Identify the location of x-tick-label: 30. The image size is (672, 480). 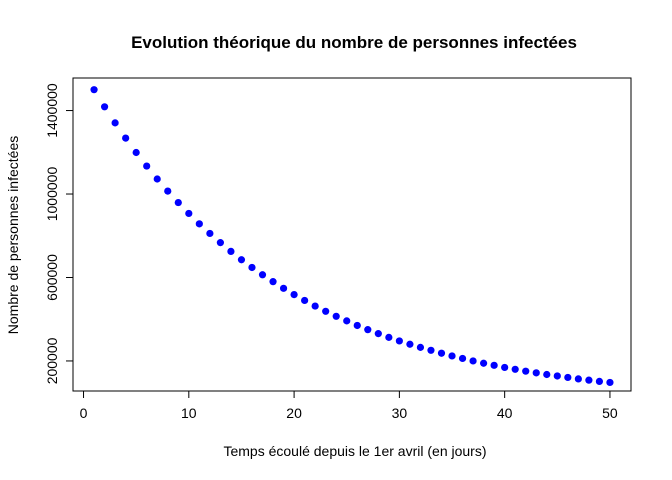
(400, 413).